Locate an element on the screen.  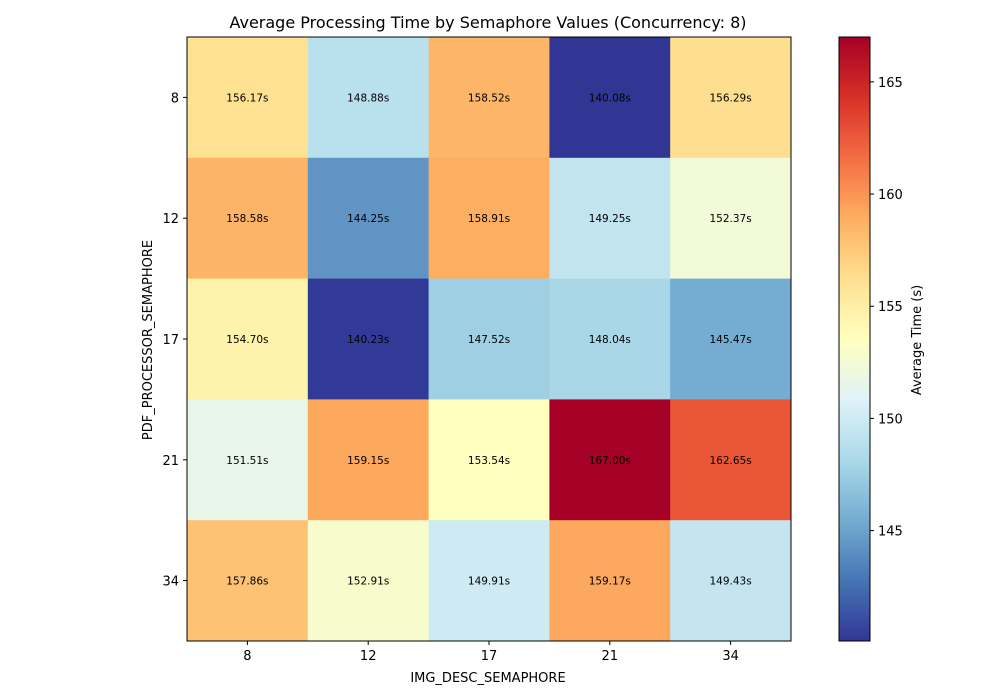
cell-value-label: 148.88s is located at coordinates (368, 98).